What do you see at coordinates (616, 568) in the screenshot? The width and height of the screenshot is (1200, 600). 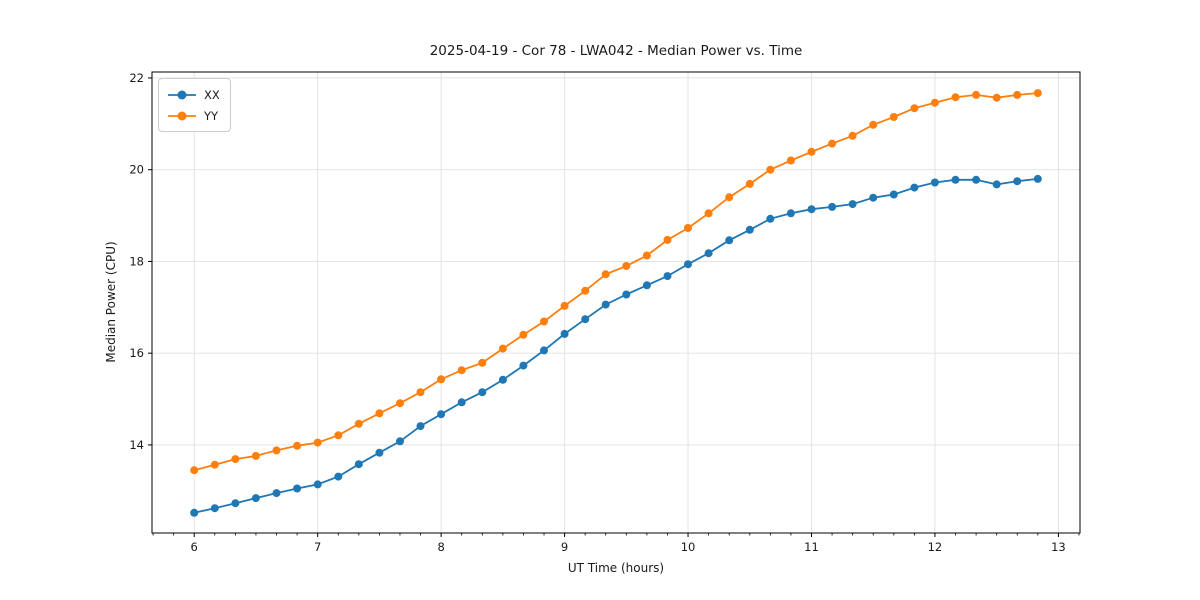 I see `x-axis-label: UT Time (hours)` at bounding box center [616, 568].